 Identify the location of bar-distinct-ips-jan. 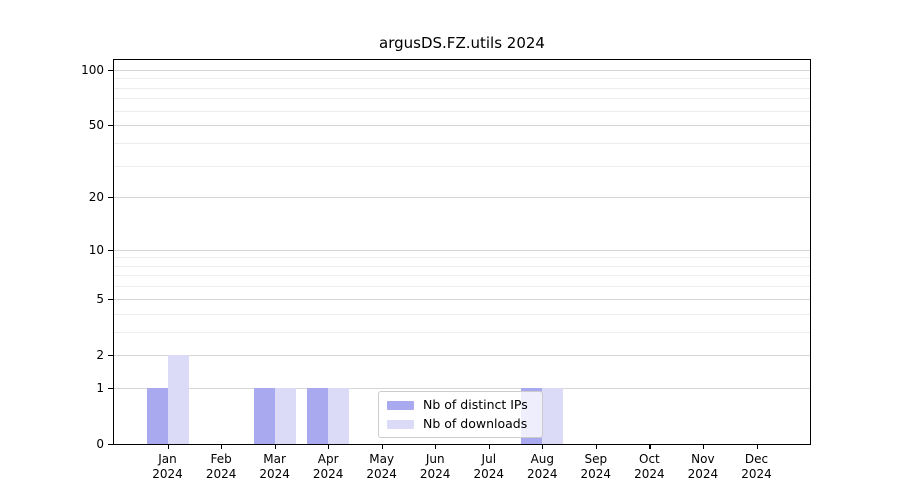
(157, 415).